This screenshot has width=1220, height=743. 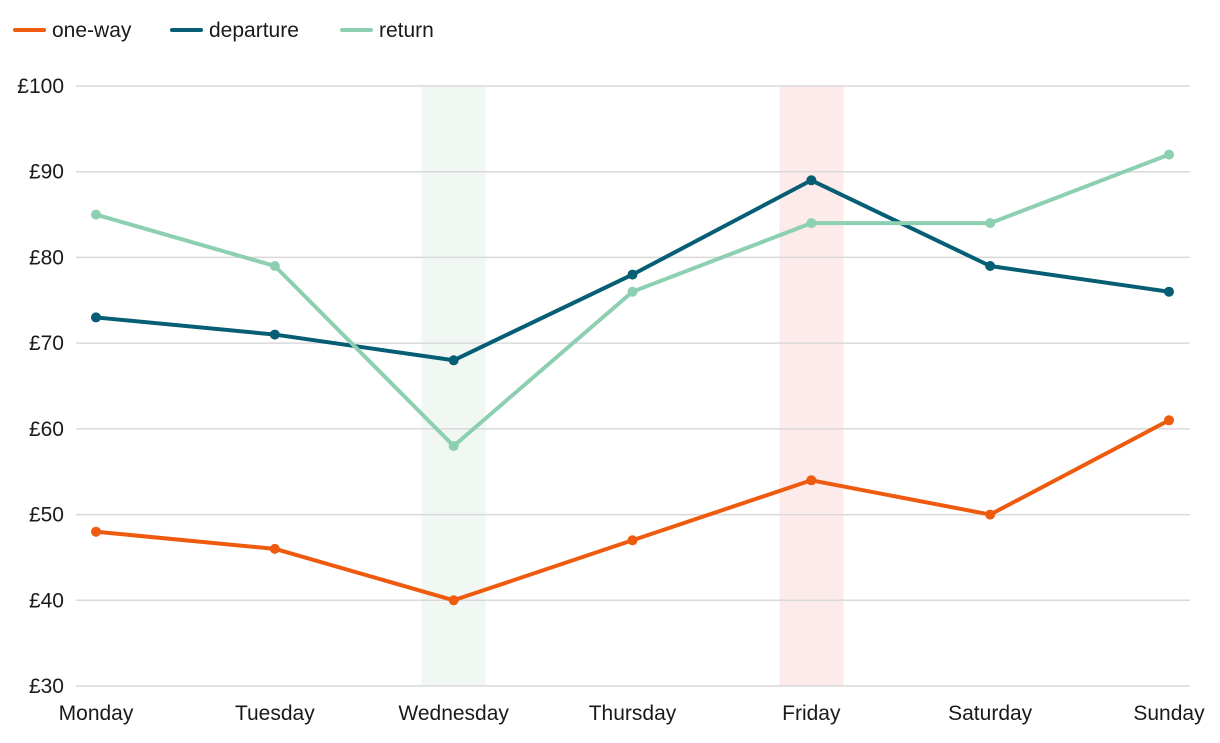 I want to click on x-tick-label: Wednesday, so click(x=453, y=713).